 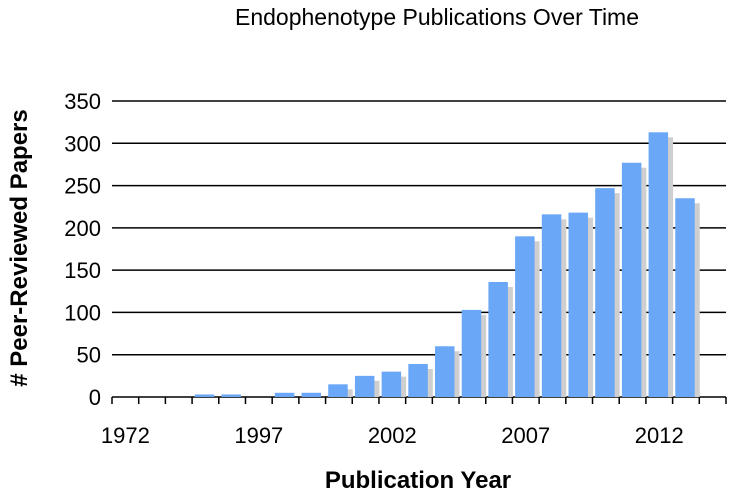 What do you see at coordinates (89, 355) in the screenshot?
I see `y-tick-label: 50` at bounding box center [89, 355].